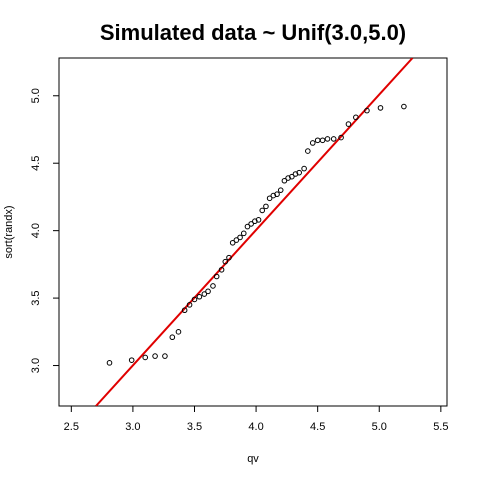  I want to click on x-tick-label: 3.0, so click(132, 427).